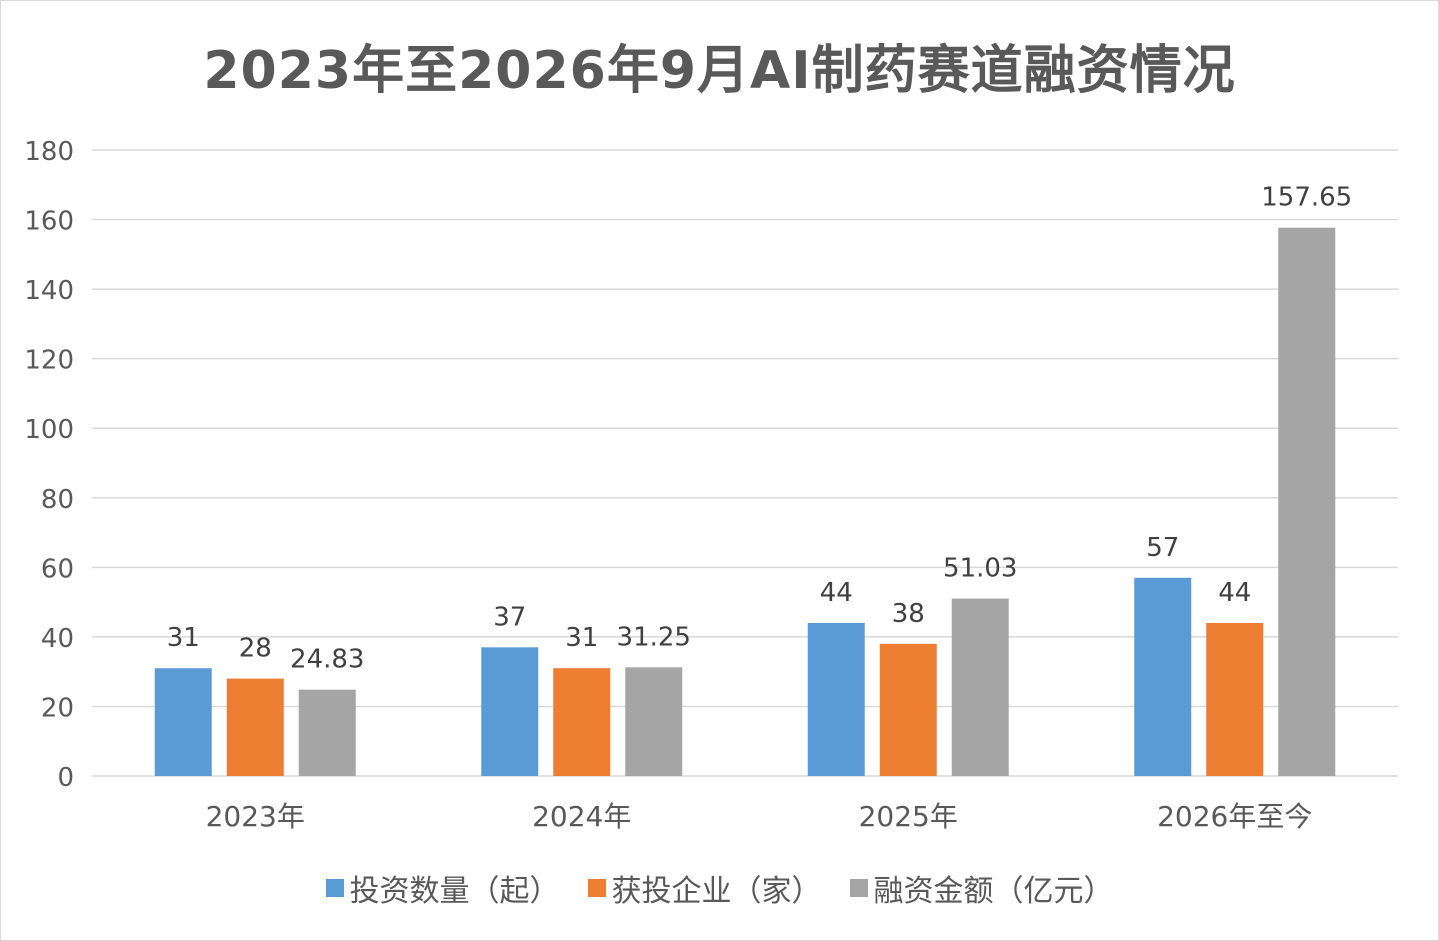  I want to click on legend: 投资数量（起） 获投企业（家） 融资金额（亿元）, so click(719, 888).